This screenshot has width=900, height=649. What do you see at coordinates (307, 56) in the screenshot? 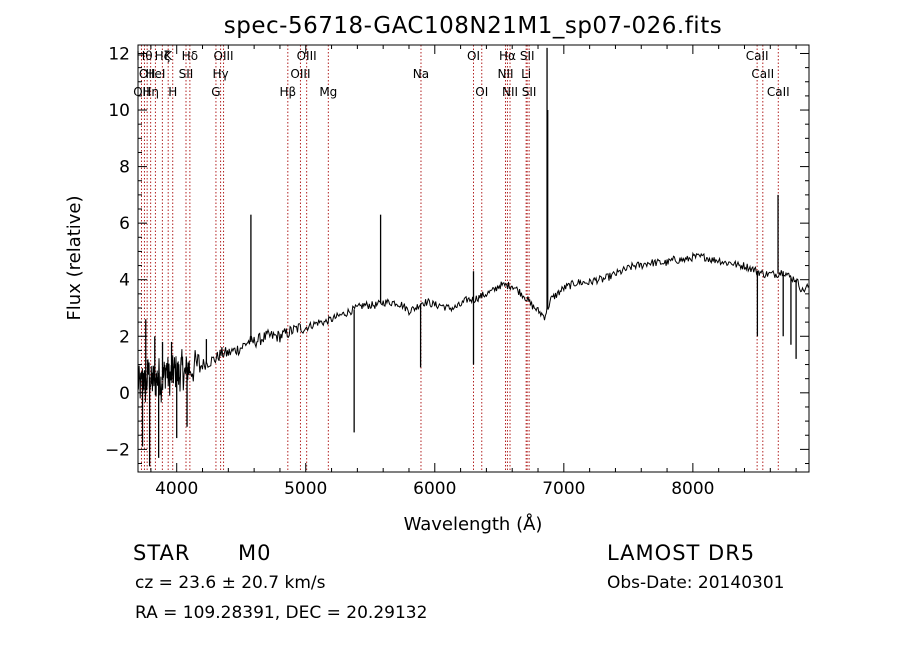
I see `marker-label-15: OIII` at bounding box center [307, 56].